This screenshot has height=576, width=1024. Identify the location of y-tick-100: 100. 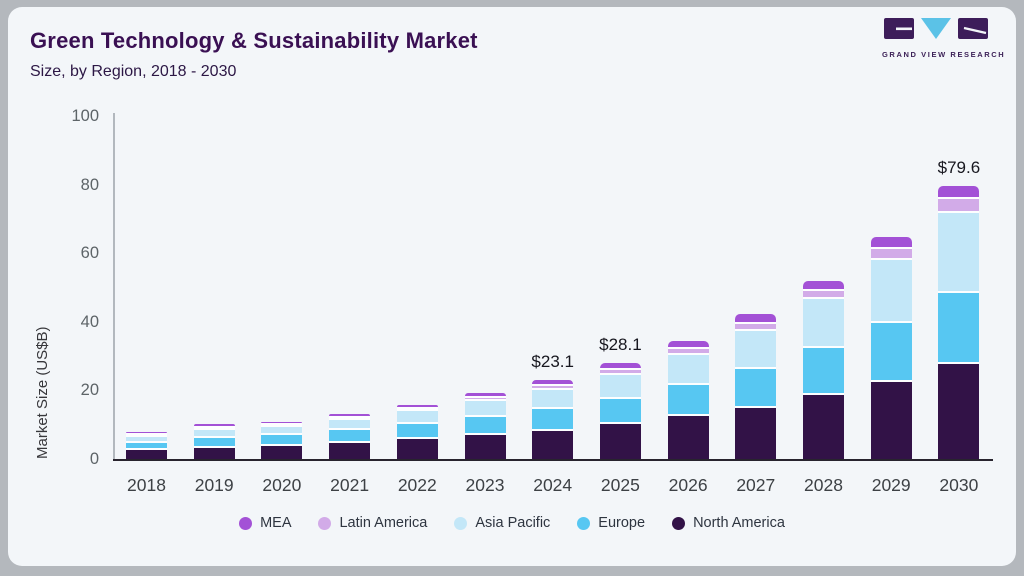
(85, 116).